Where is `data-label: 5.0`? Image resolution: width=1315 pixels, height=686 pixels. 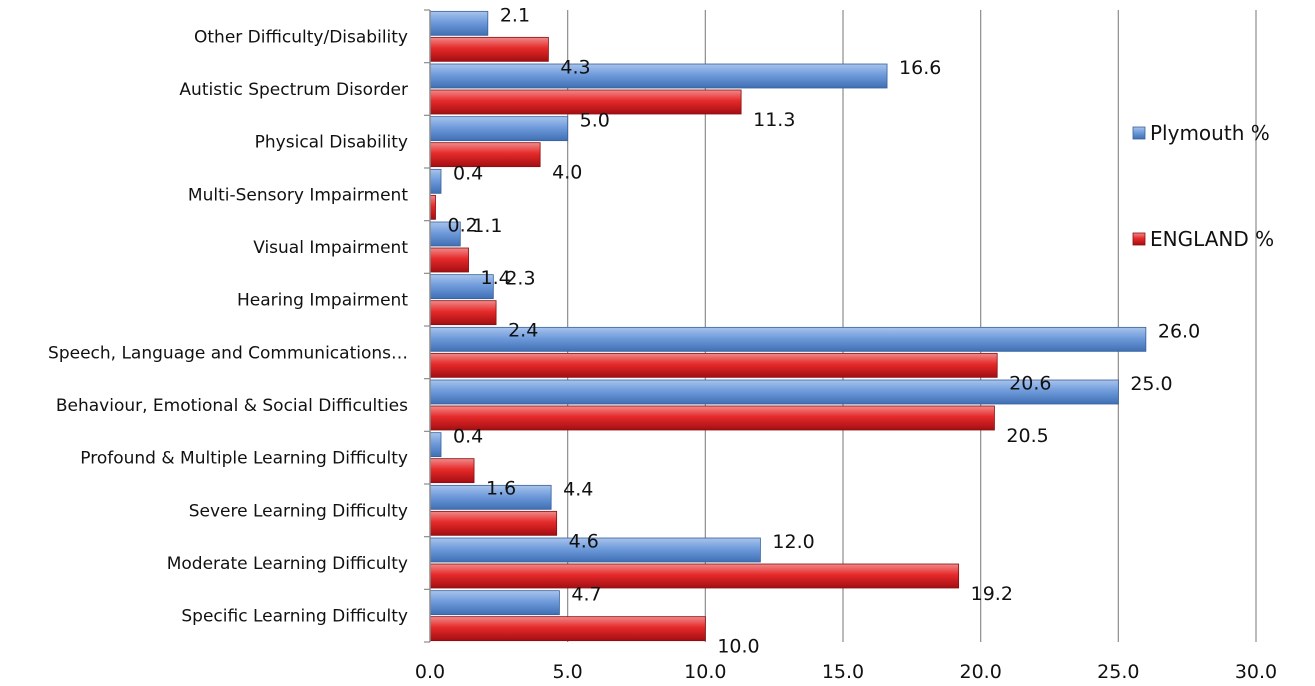 data-label: 5.0 is located at coordinates (595, 121).